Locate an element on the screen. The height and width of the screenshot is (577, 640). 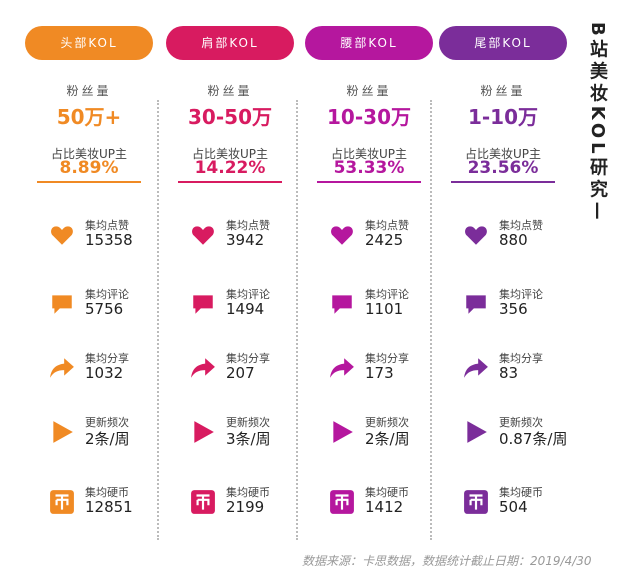
share-value: 8.89% is located at coordinates (89, 168).